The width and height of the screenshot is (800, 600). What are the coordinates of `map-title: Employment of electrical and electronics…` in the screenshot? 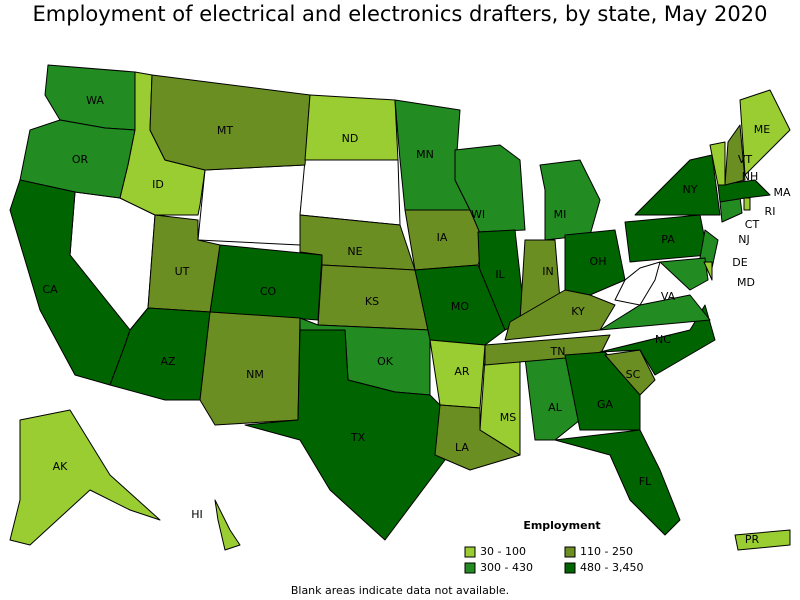 It's located at (400, 14).